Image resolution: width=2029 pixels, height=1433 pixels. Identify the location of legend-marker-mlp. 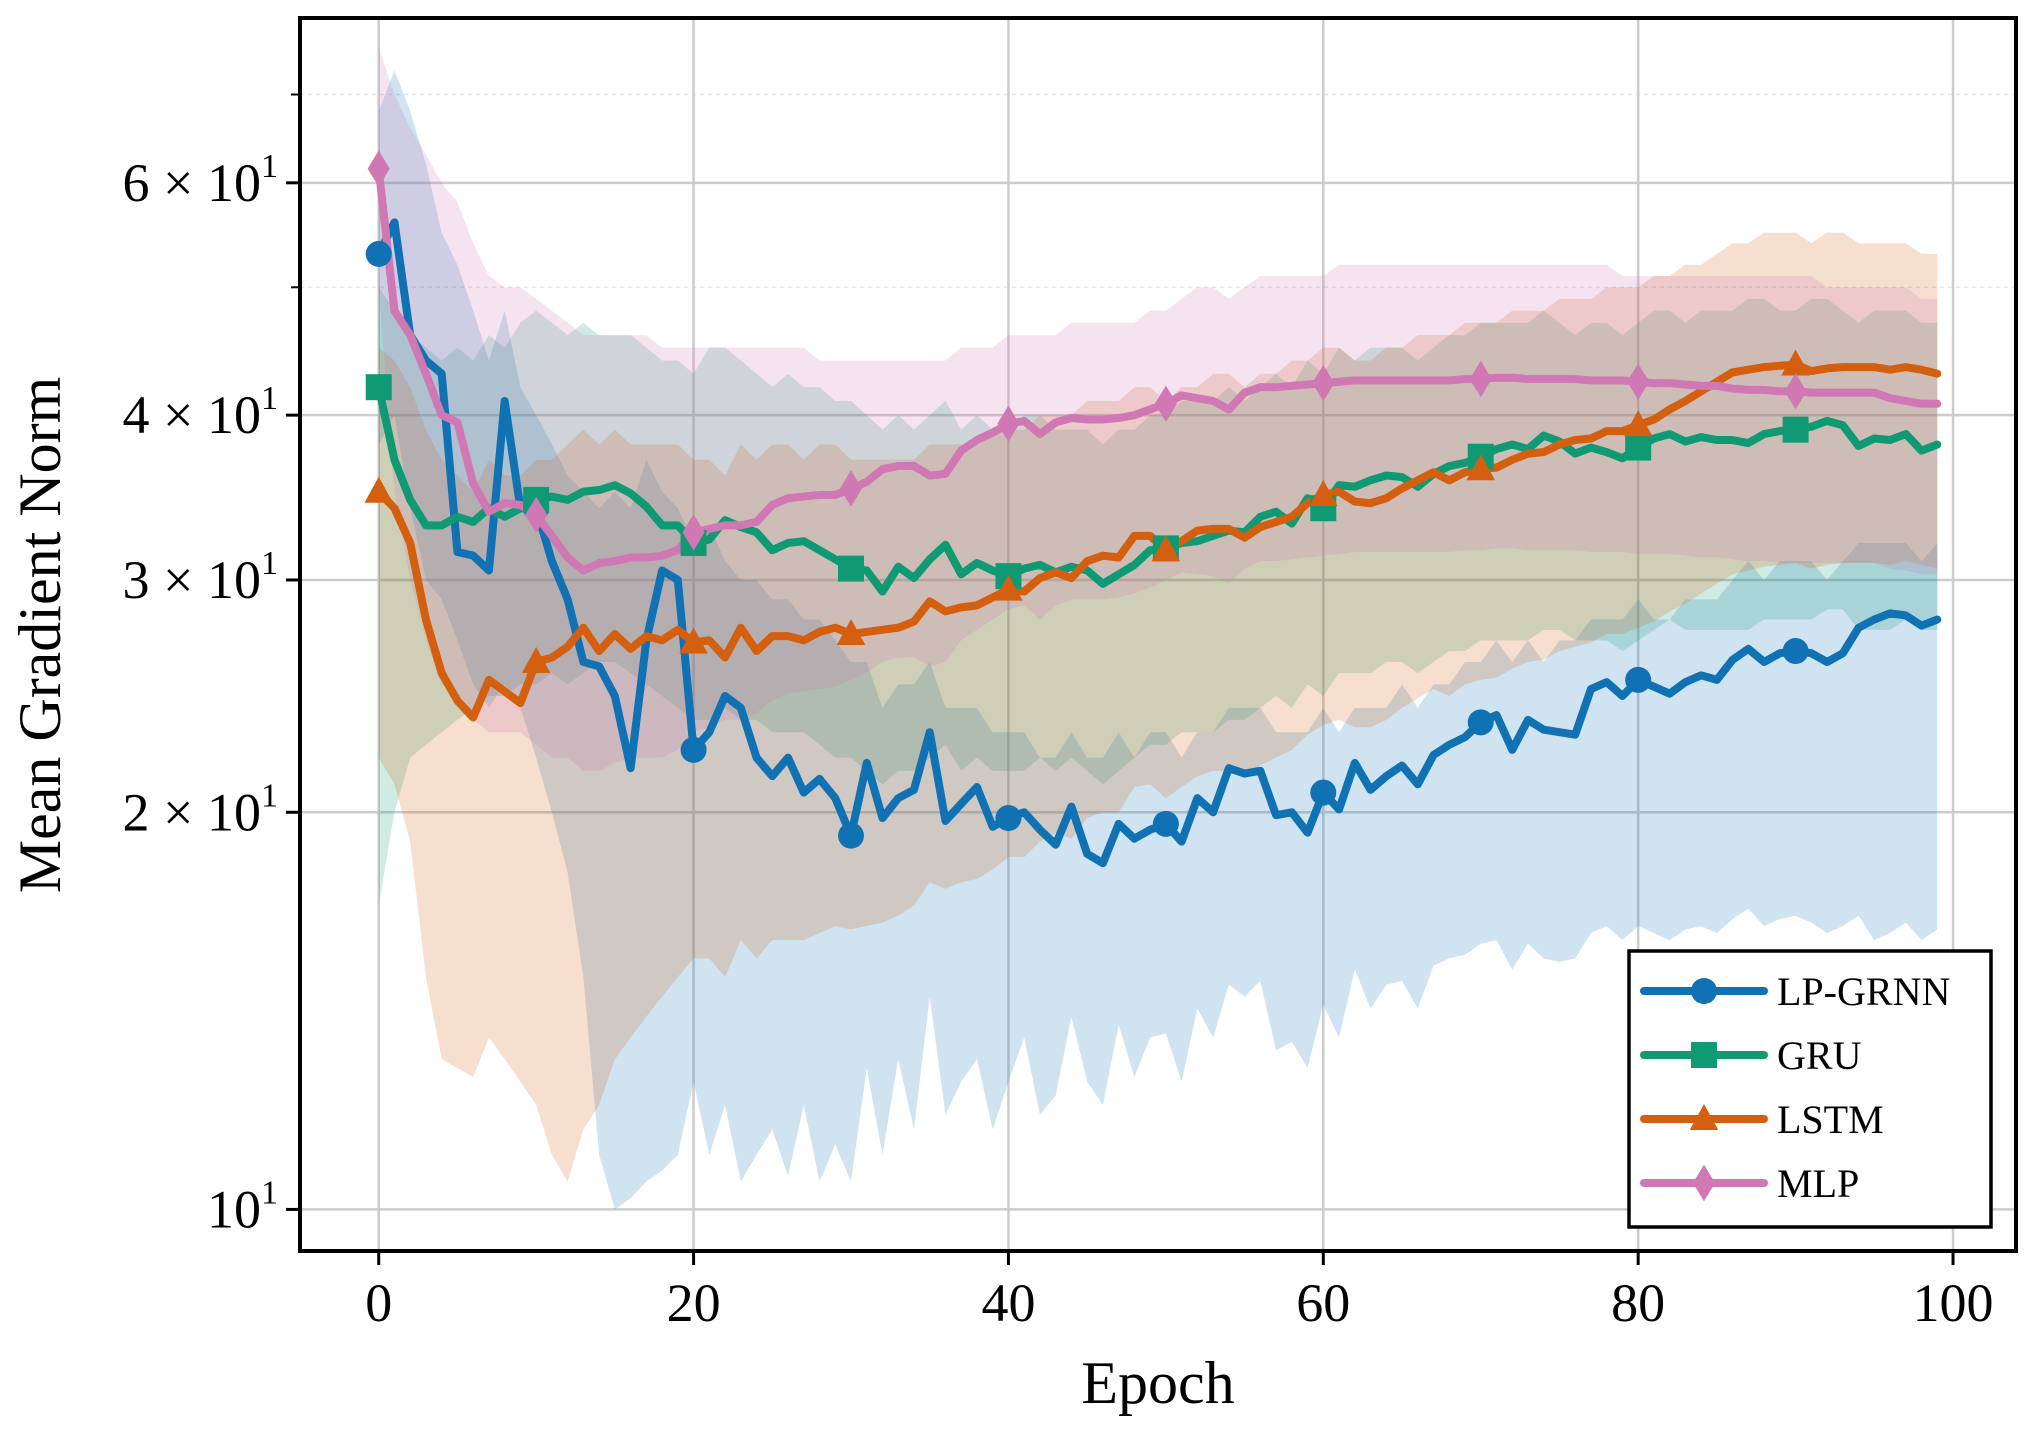
(1704, 1183).